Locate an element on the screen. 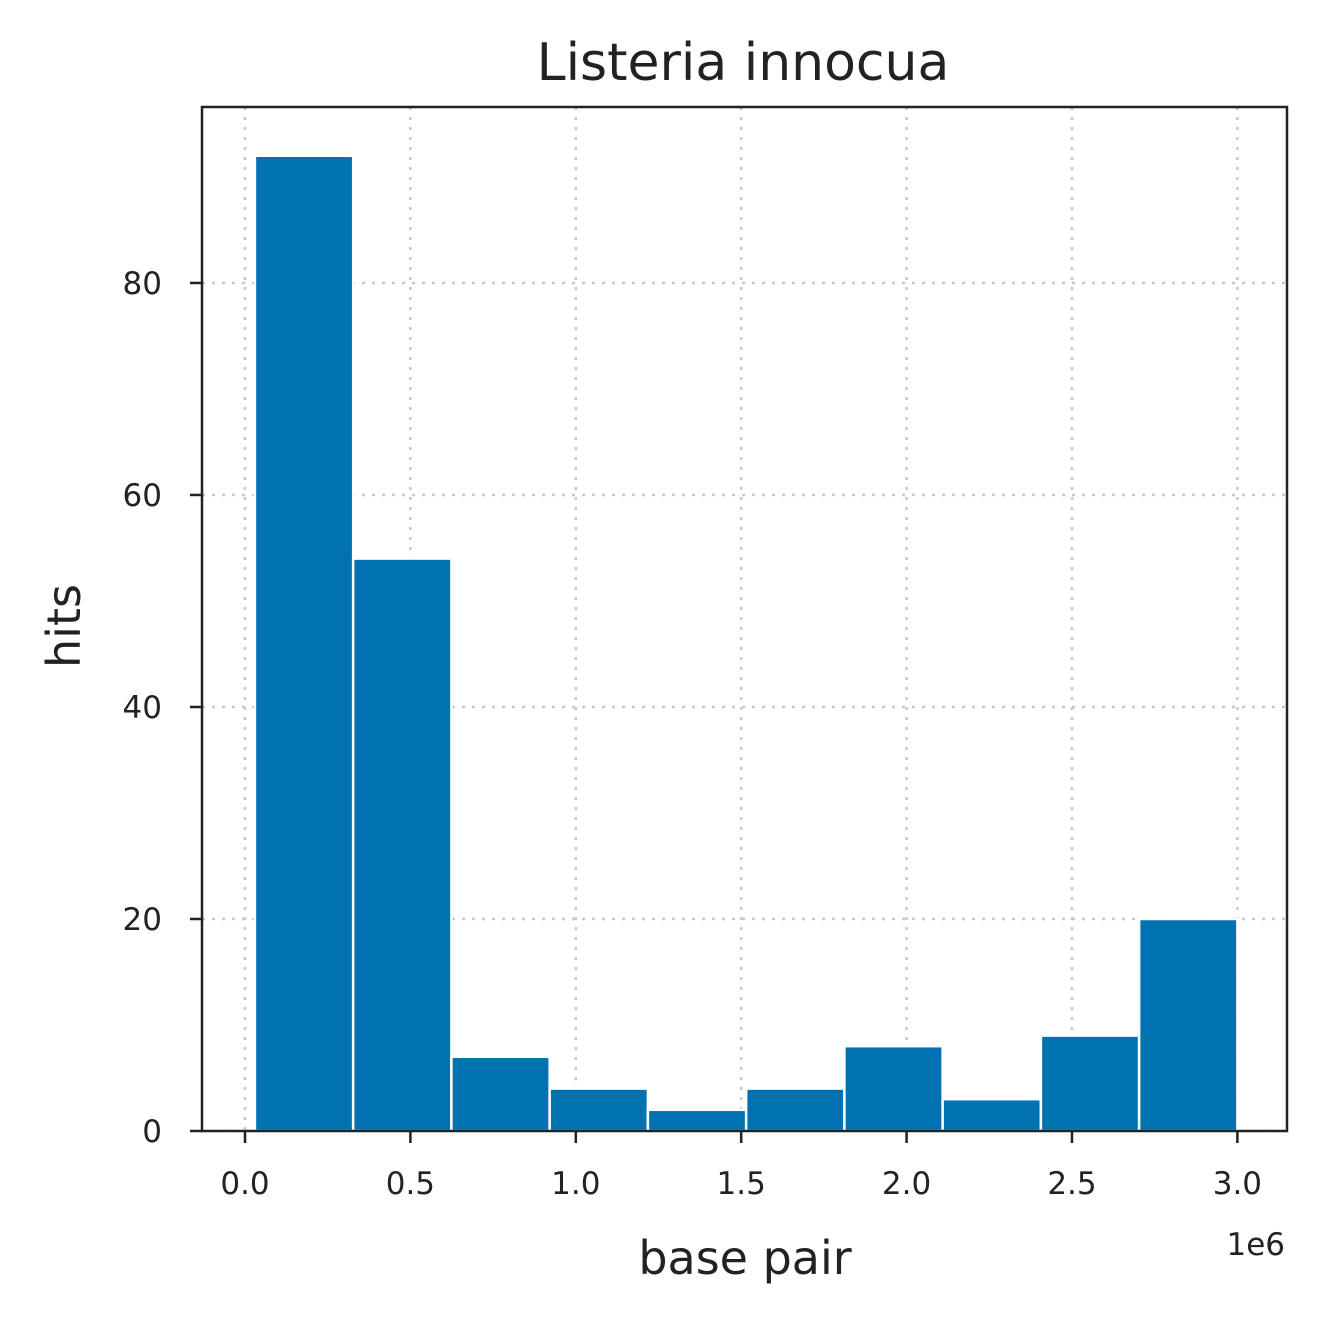 The image size is (1321, 1321). y-tick-label-4: 80 is located at coordinates (142, 284).